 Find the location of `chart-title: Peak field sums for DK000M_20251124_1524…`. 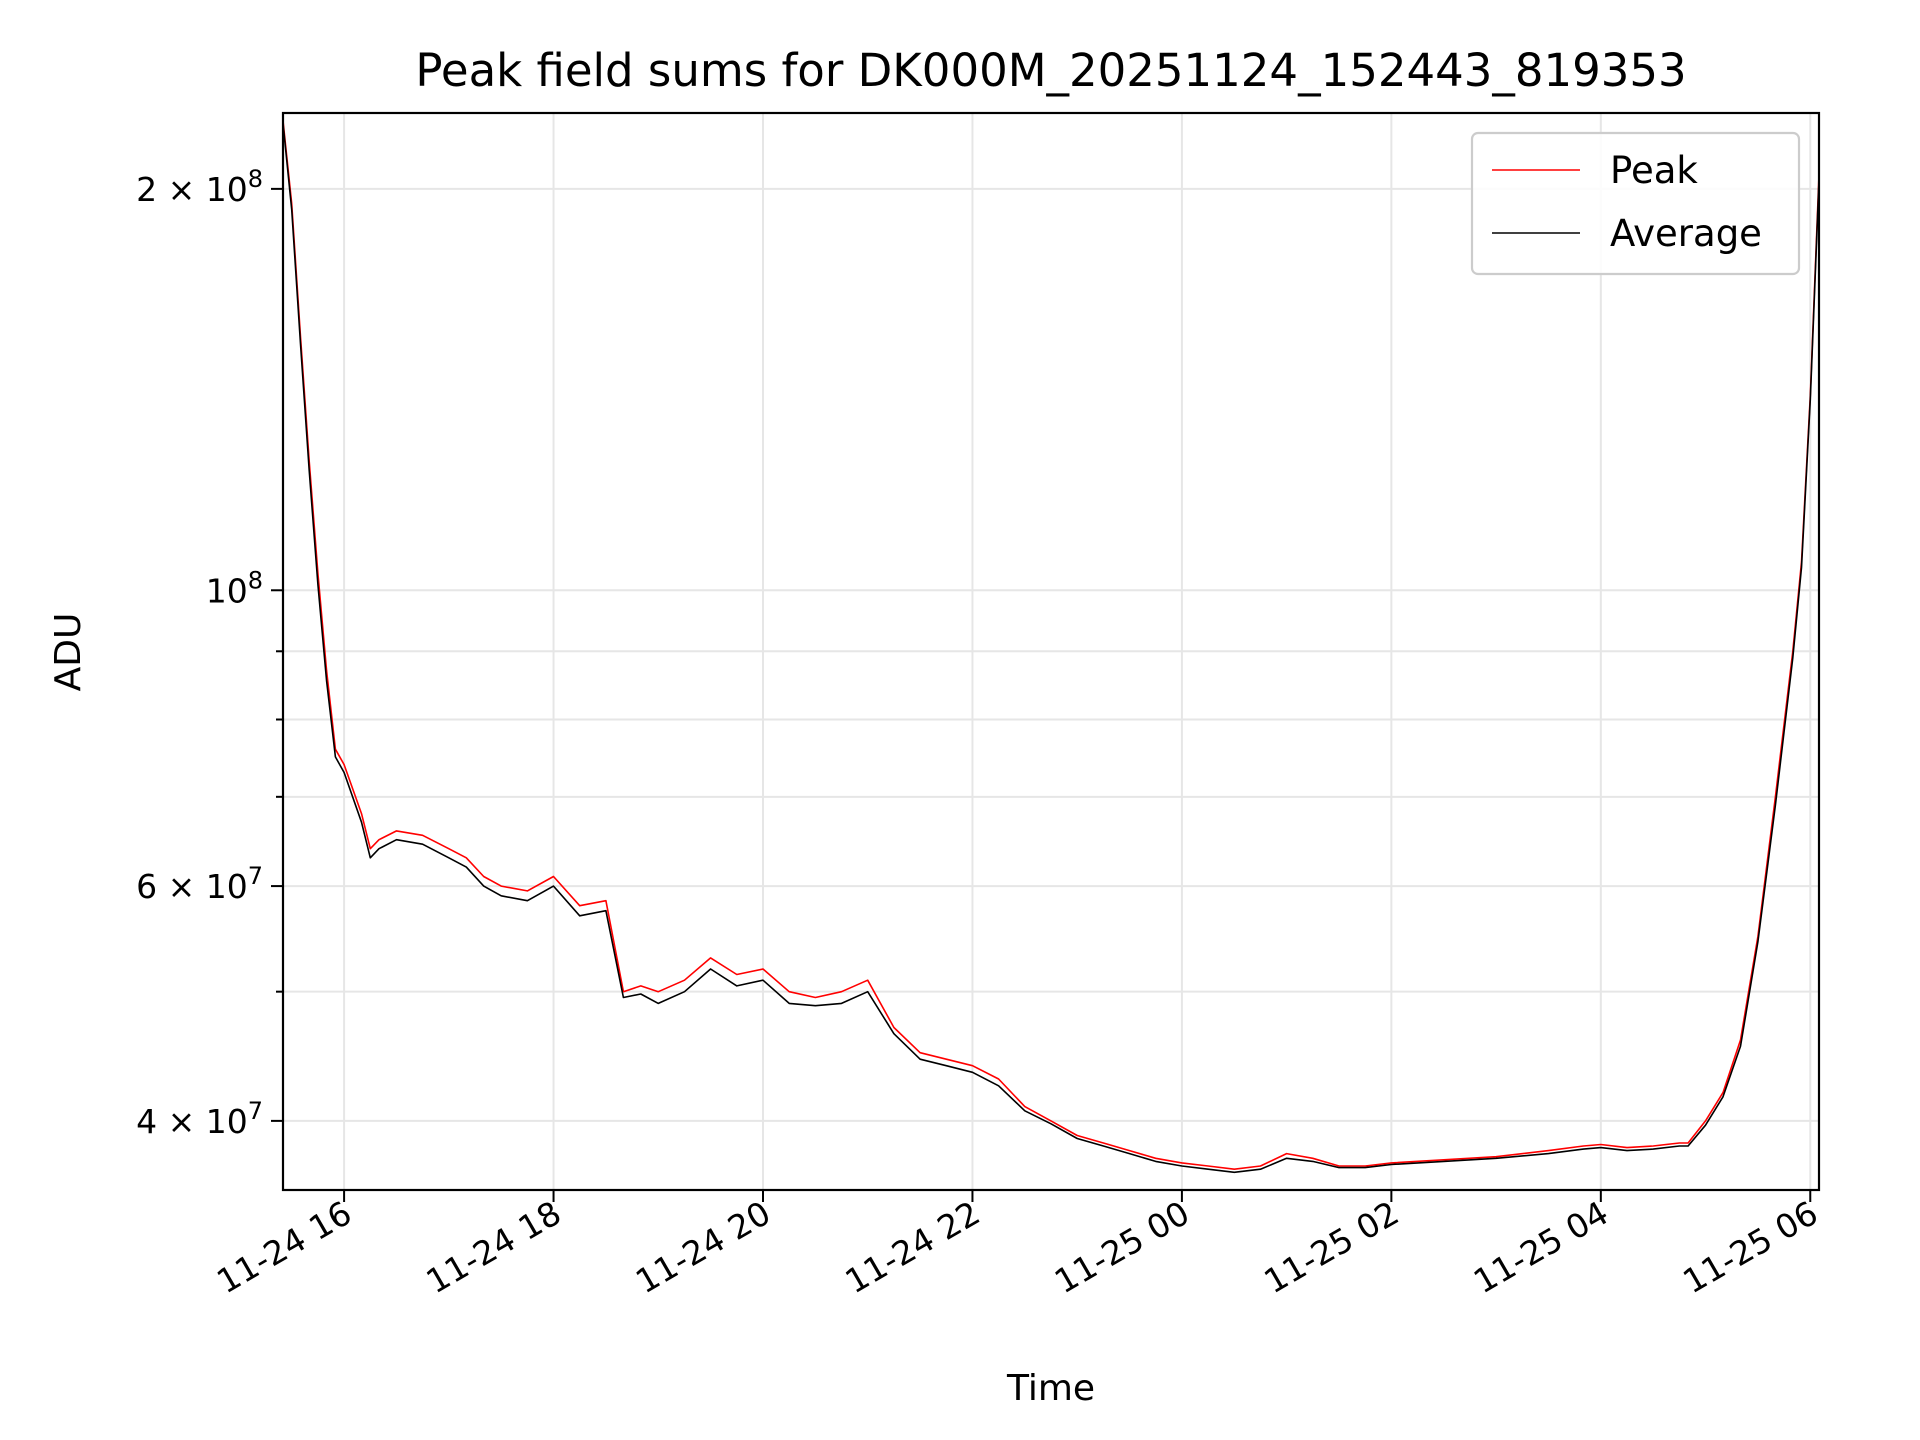

chart-title: Peak field sums for DK000M_20251124_1524… is located at coordinates (1050, 70).